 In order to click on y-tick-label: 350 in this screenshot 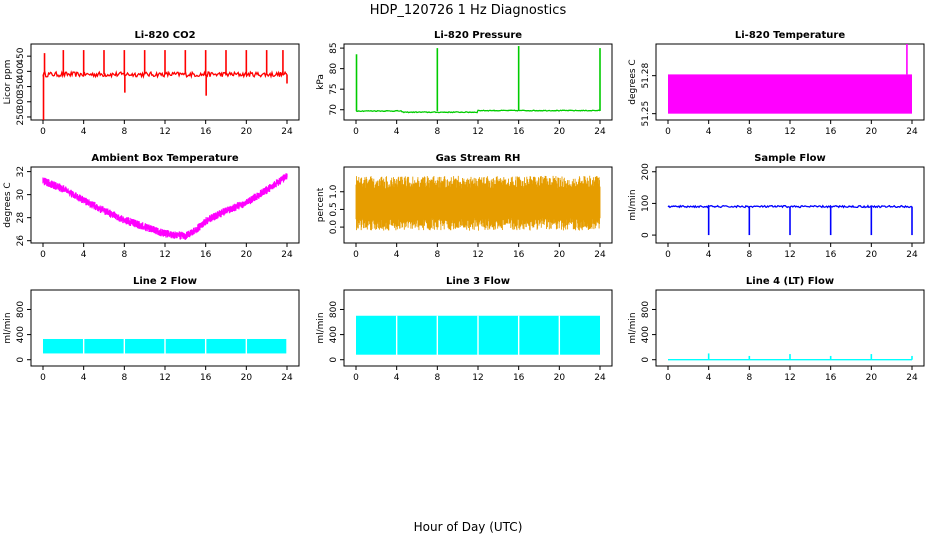, I will do `click(21, 86)`.